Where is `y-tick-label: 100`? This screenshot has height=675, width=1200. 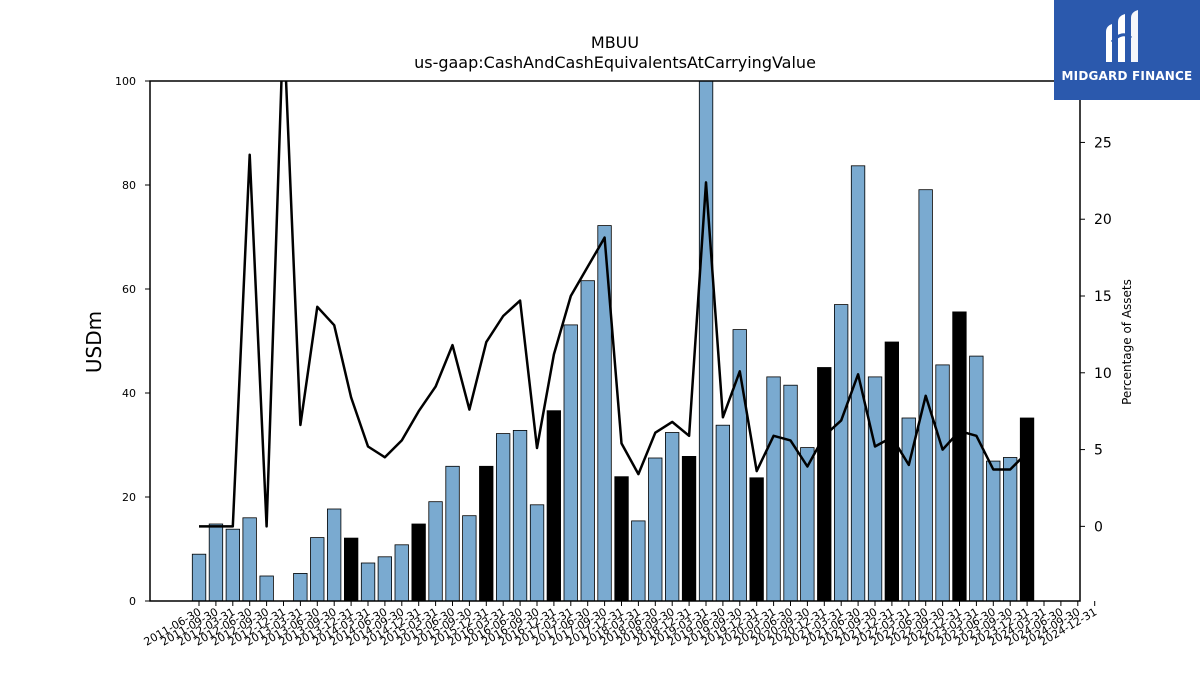 y-tick-label: 100 is located at coordinates (125, 81).